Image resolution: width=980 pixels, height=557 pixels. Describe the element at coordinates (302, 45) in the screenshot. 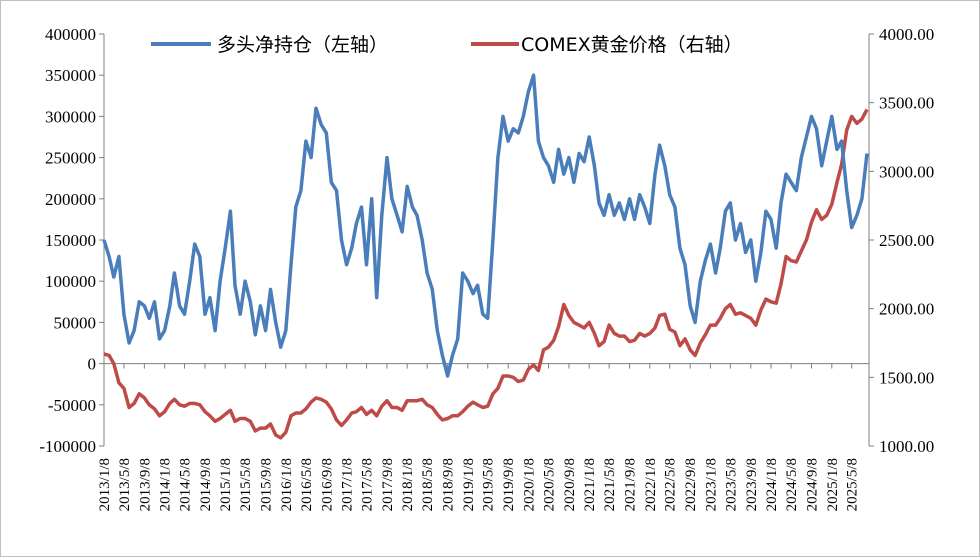

I see `legend-label-long-net: 多头净持仓（左轴）` at that location.